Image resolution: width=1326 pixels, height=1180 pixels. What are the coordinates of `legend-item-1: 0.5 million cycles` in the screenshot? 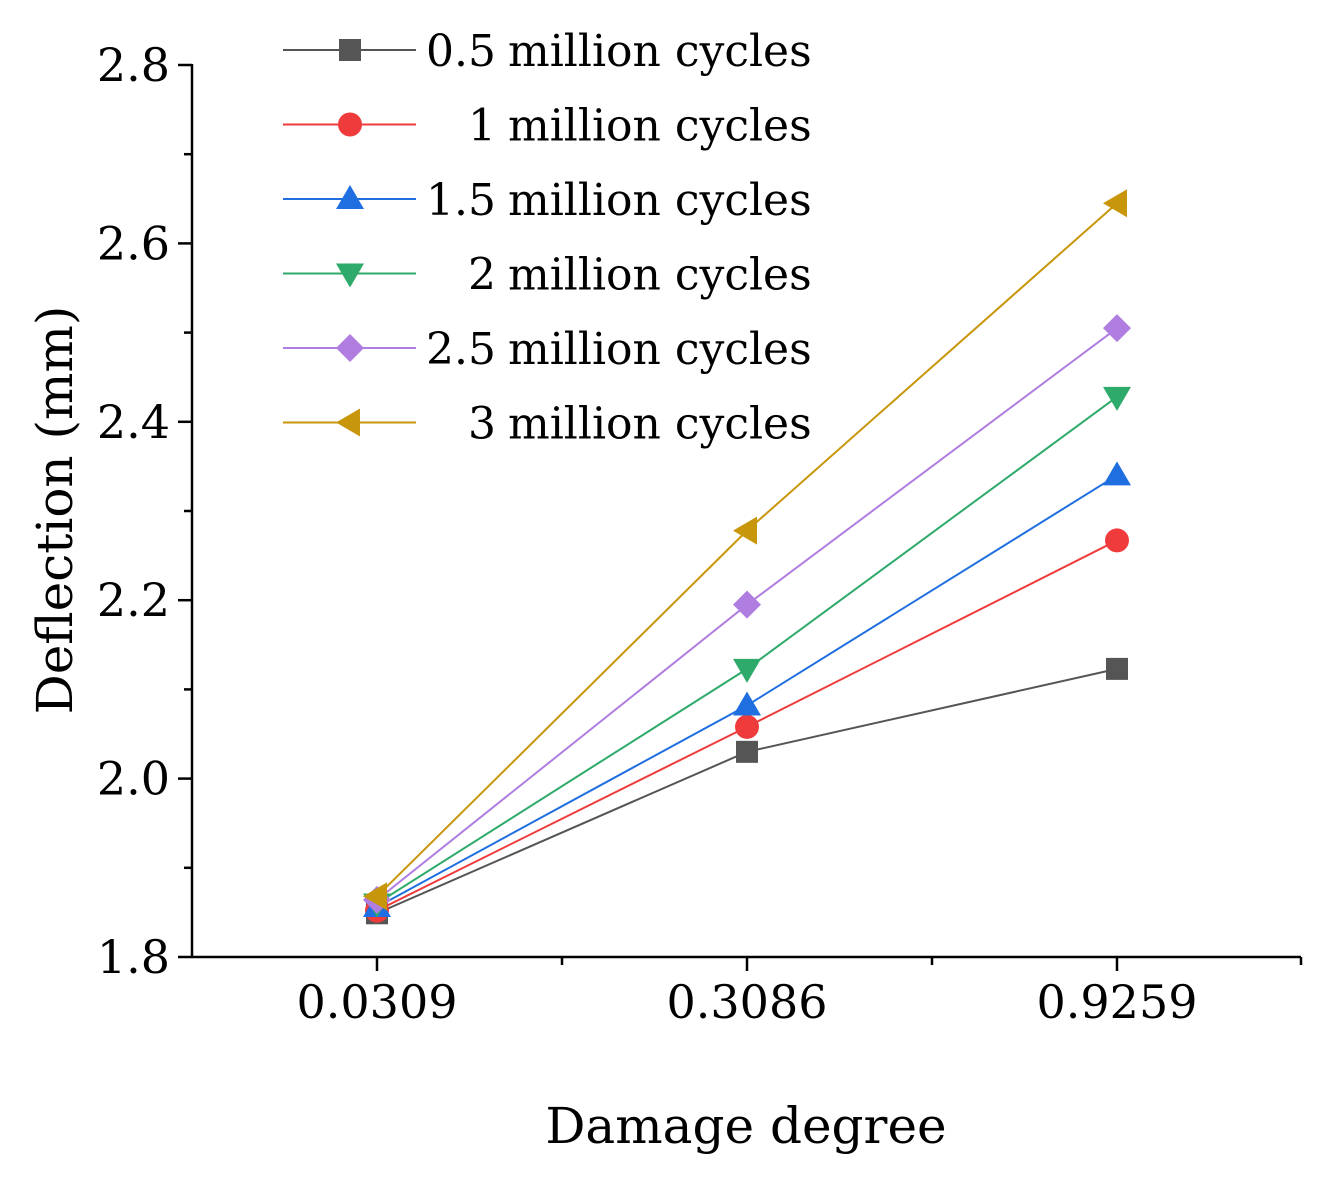 It's located at (547, 51).